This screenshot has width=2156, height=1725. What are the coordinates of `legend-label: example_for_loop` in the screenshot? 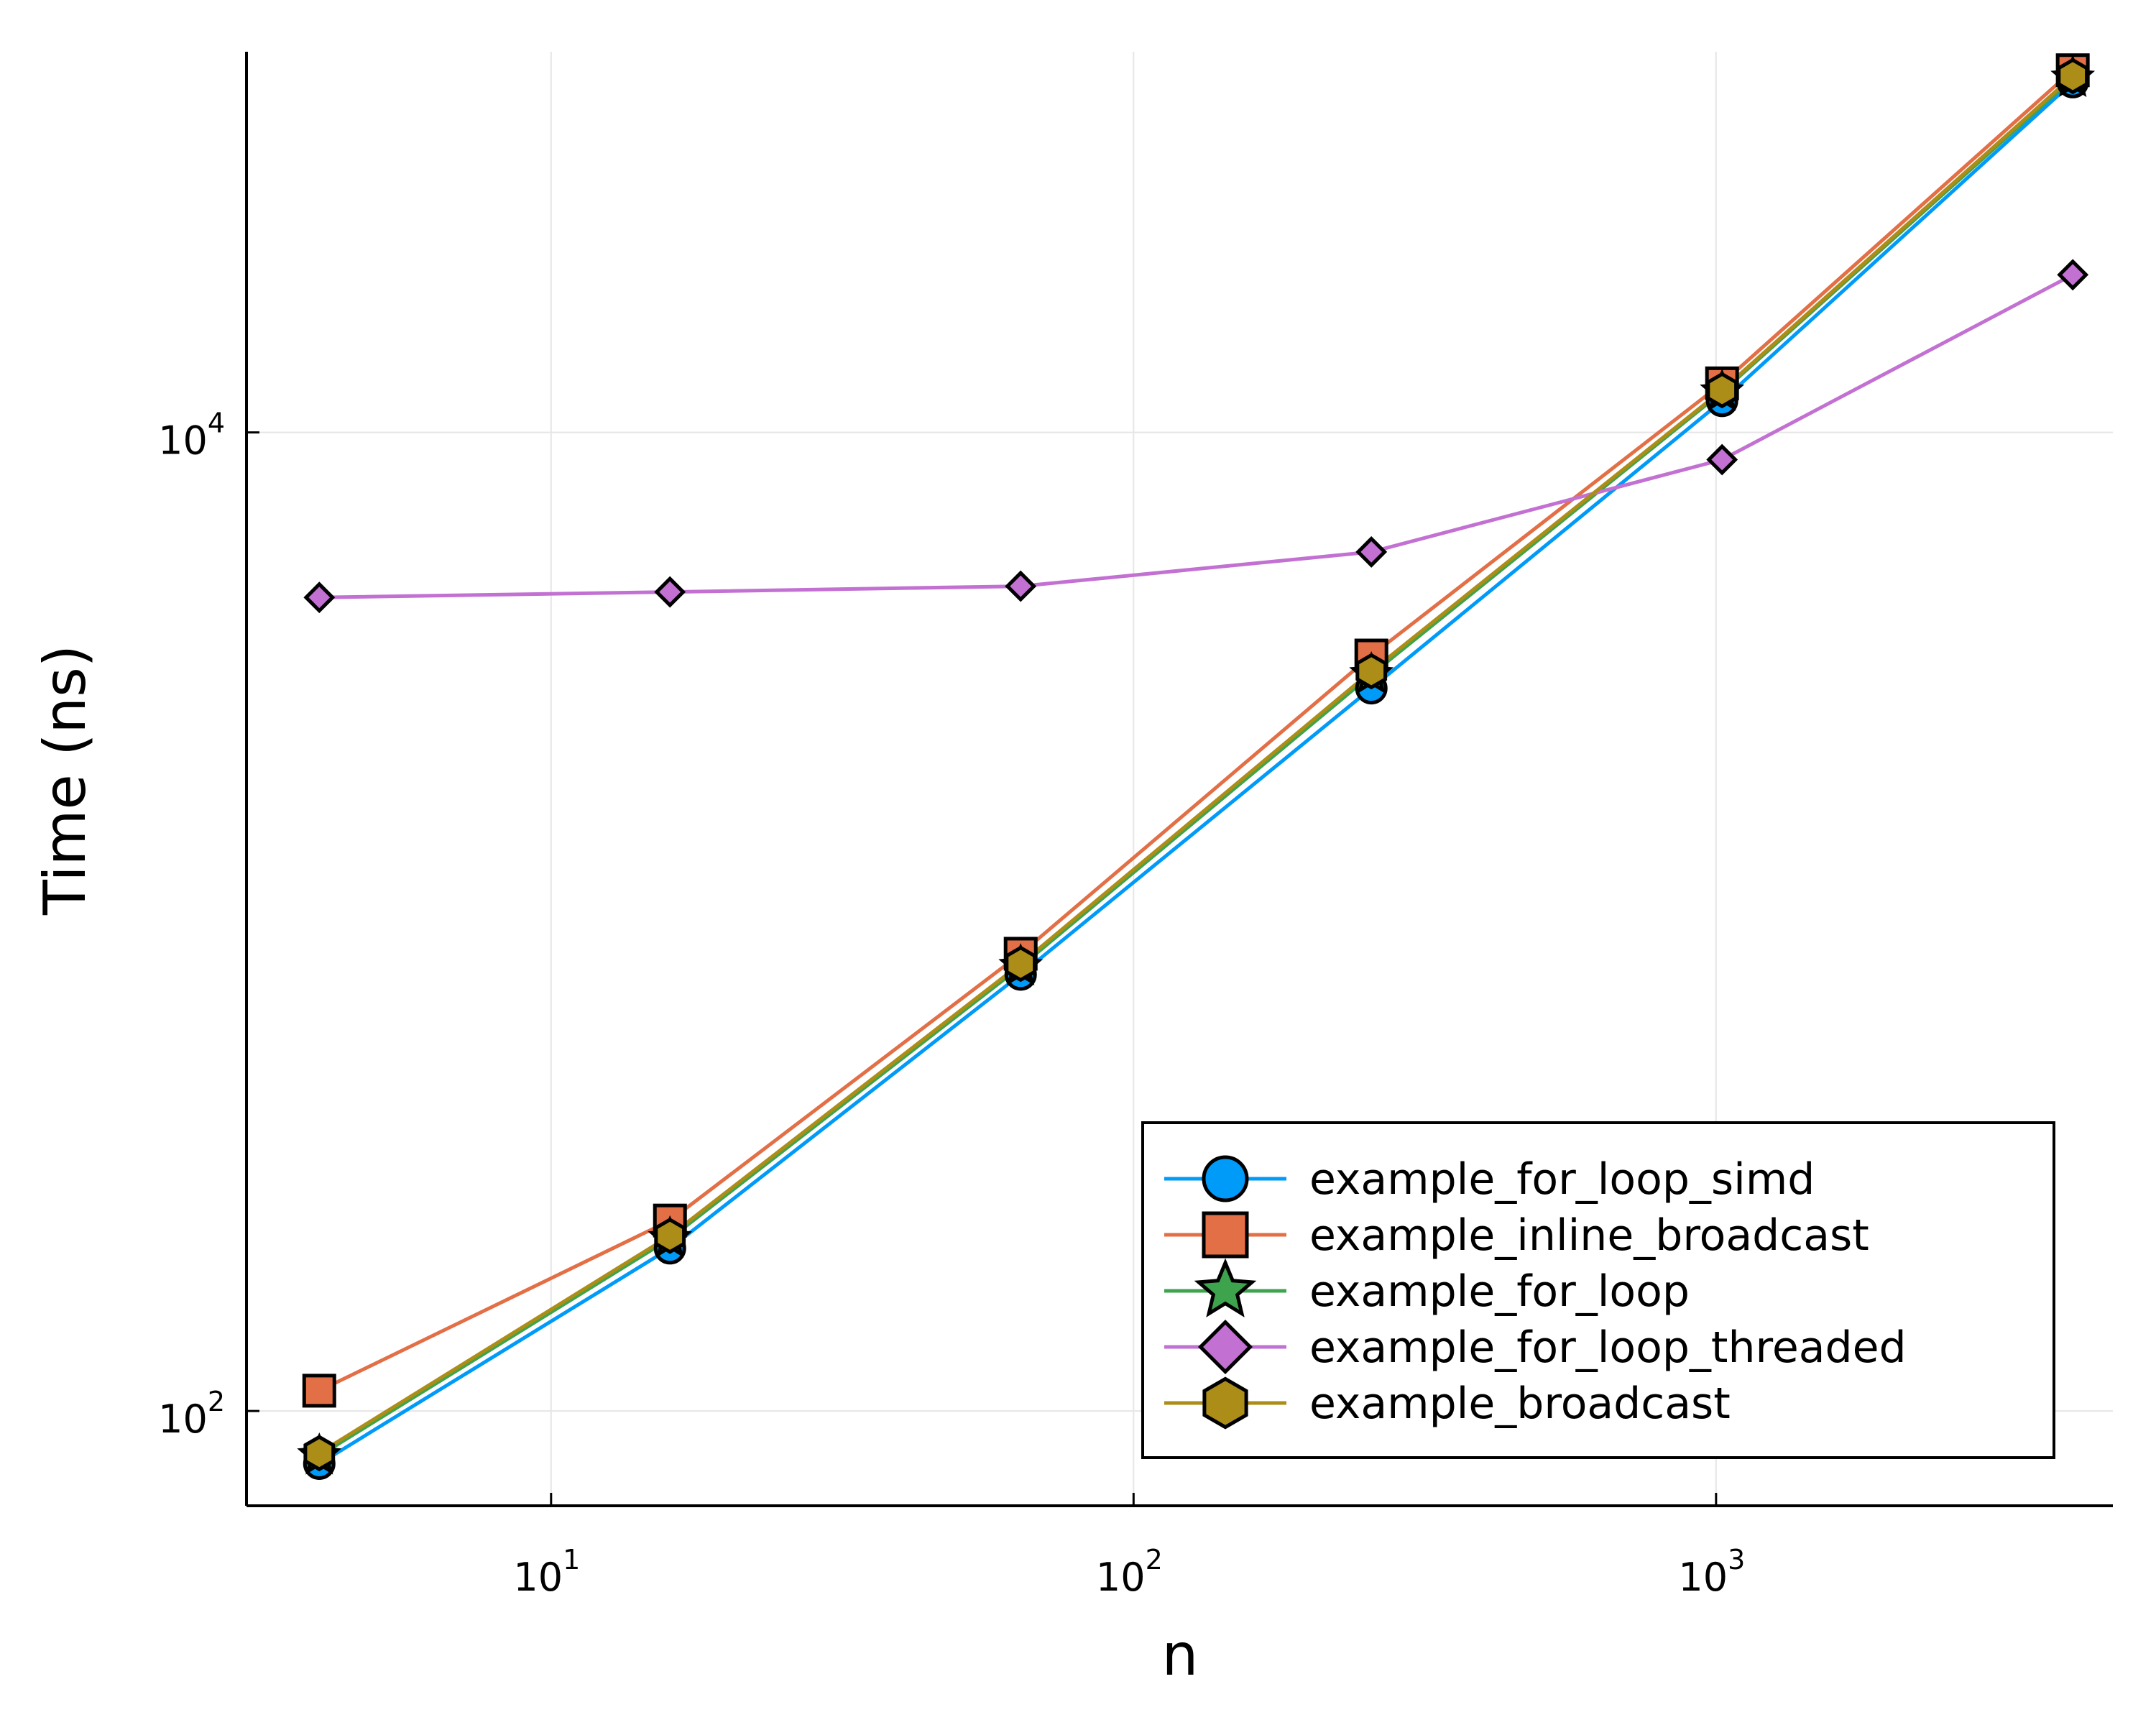 It's located at (1499, 1291).